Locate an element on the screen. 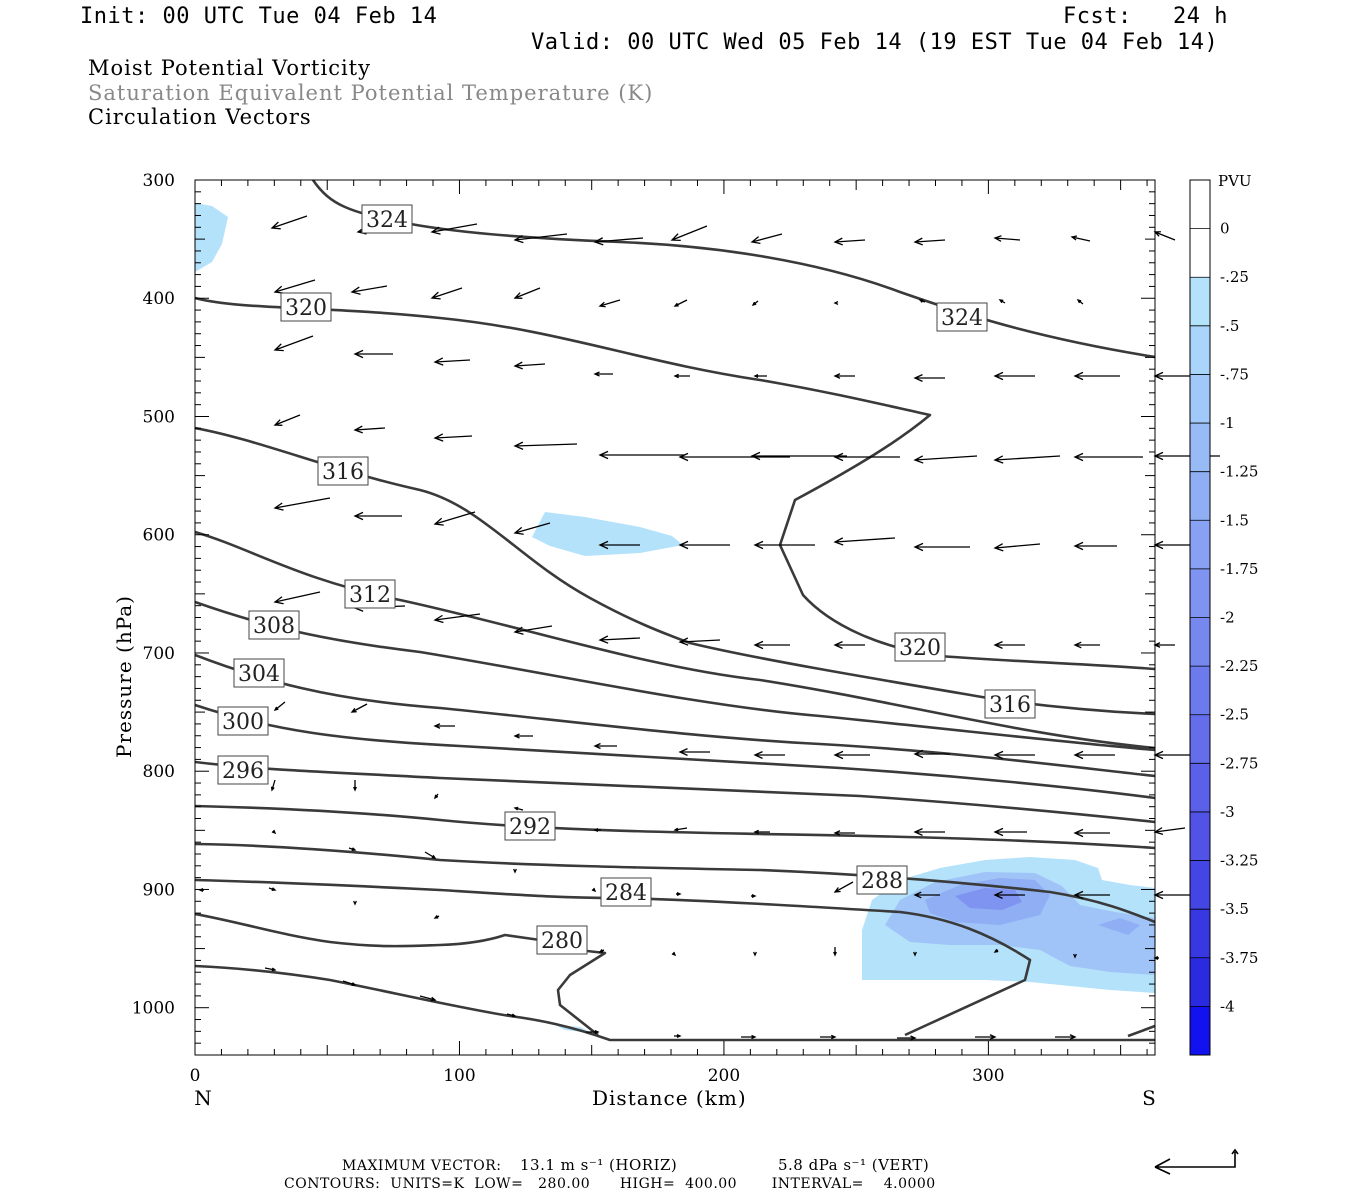  forecast-hour: Fcst: 24 h is located at coordinates (1145, 16).